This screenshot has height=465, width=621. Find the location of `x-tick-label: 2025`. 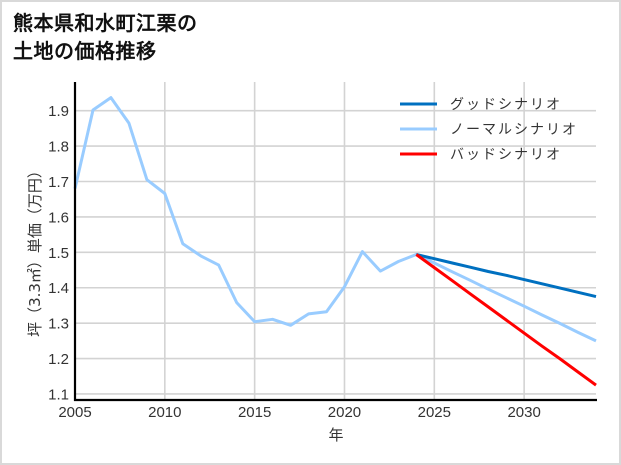

x-tick-label: 2025 is located at coordinates (434, 412).